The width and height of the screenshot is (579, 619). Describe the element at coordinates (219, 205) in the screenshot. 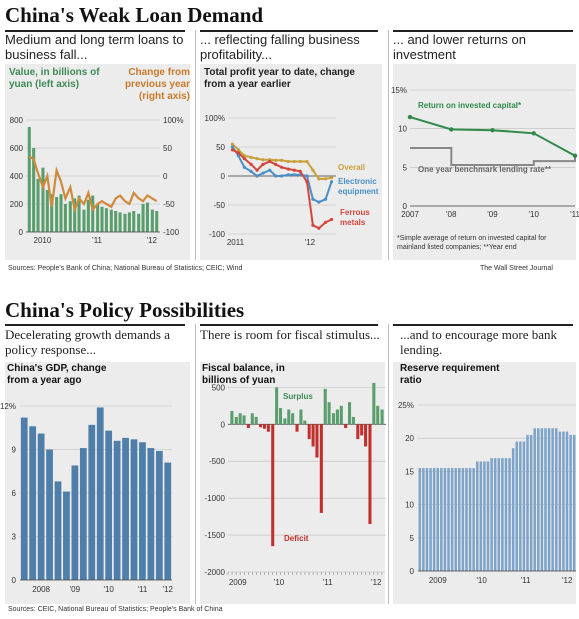

I see `y-tick-label: -50` at that location.